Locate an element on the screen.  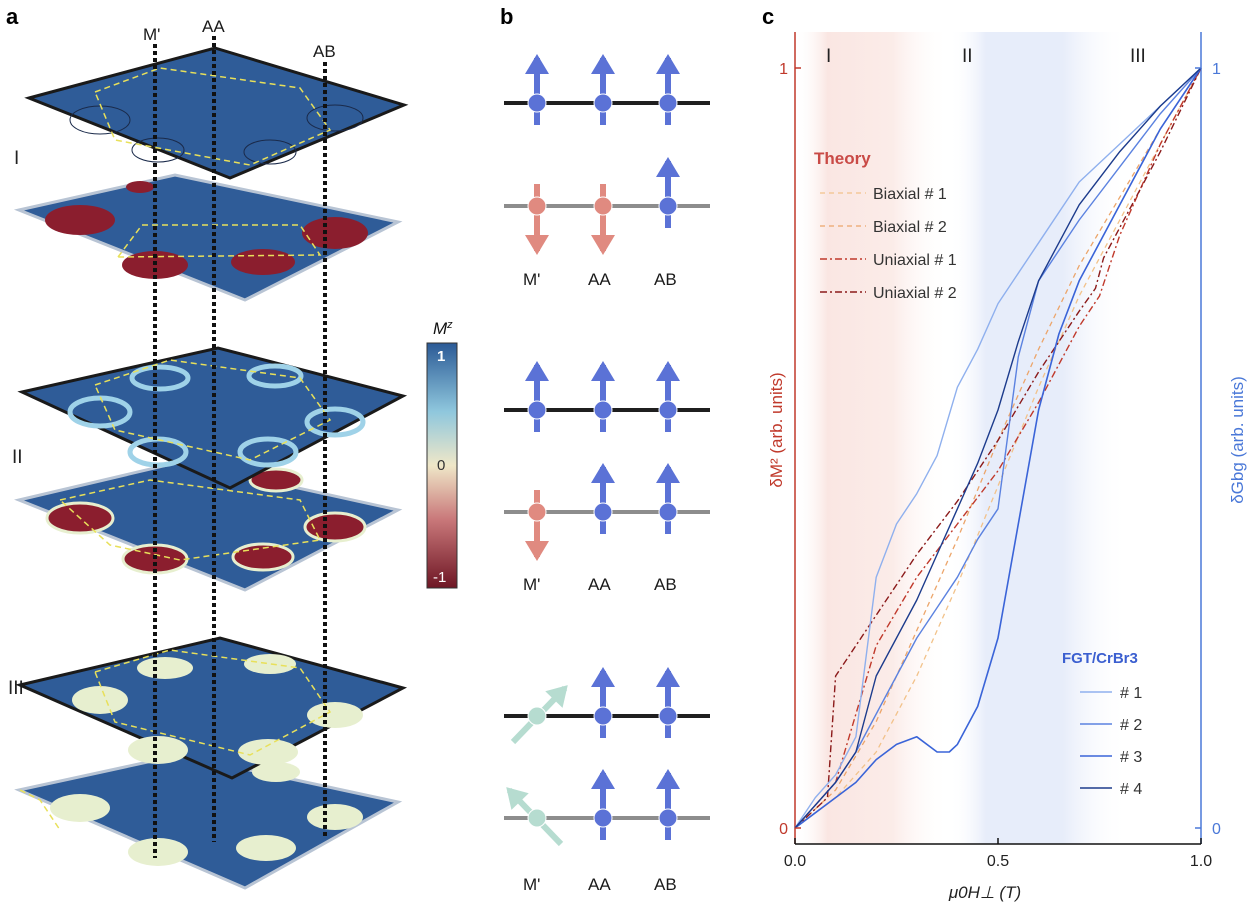
panel-a-letter: a is located at coordinates (12, 16).